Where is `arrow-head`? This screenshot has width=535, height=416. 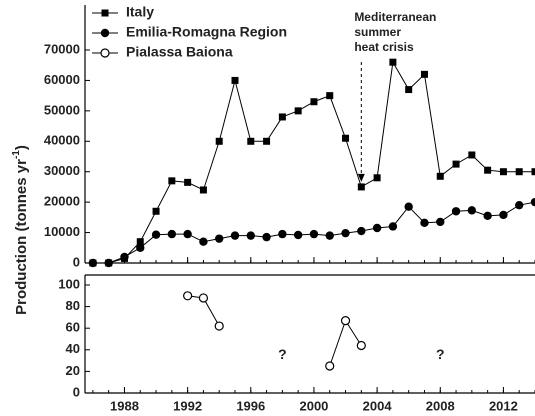 arrow-head is located at coordinates (361, 177).